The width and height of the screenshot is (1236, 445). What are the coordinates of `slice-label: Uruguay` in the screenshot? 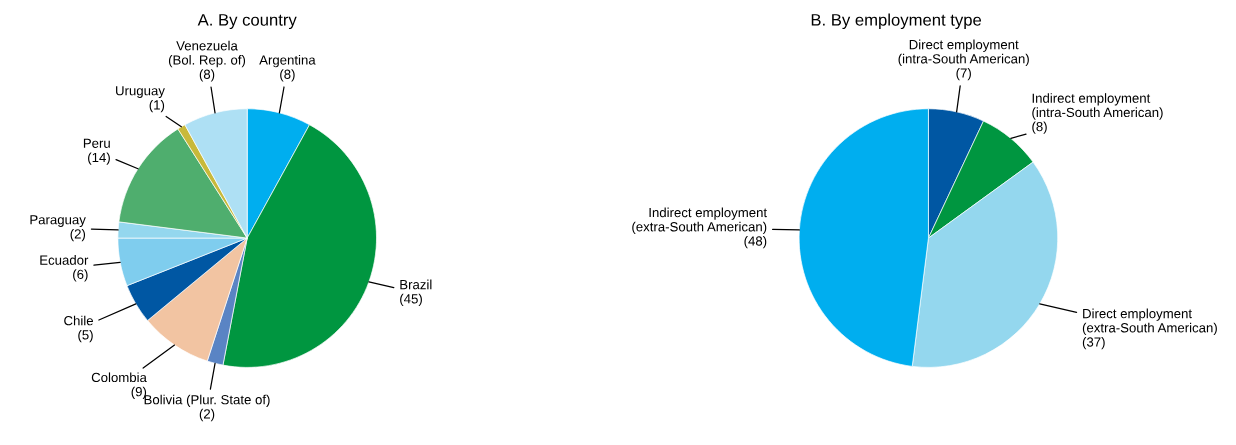 It's located at (140, 92).